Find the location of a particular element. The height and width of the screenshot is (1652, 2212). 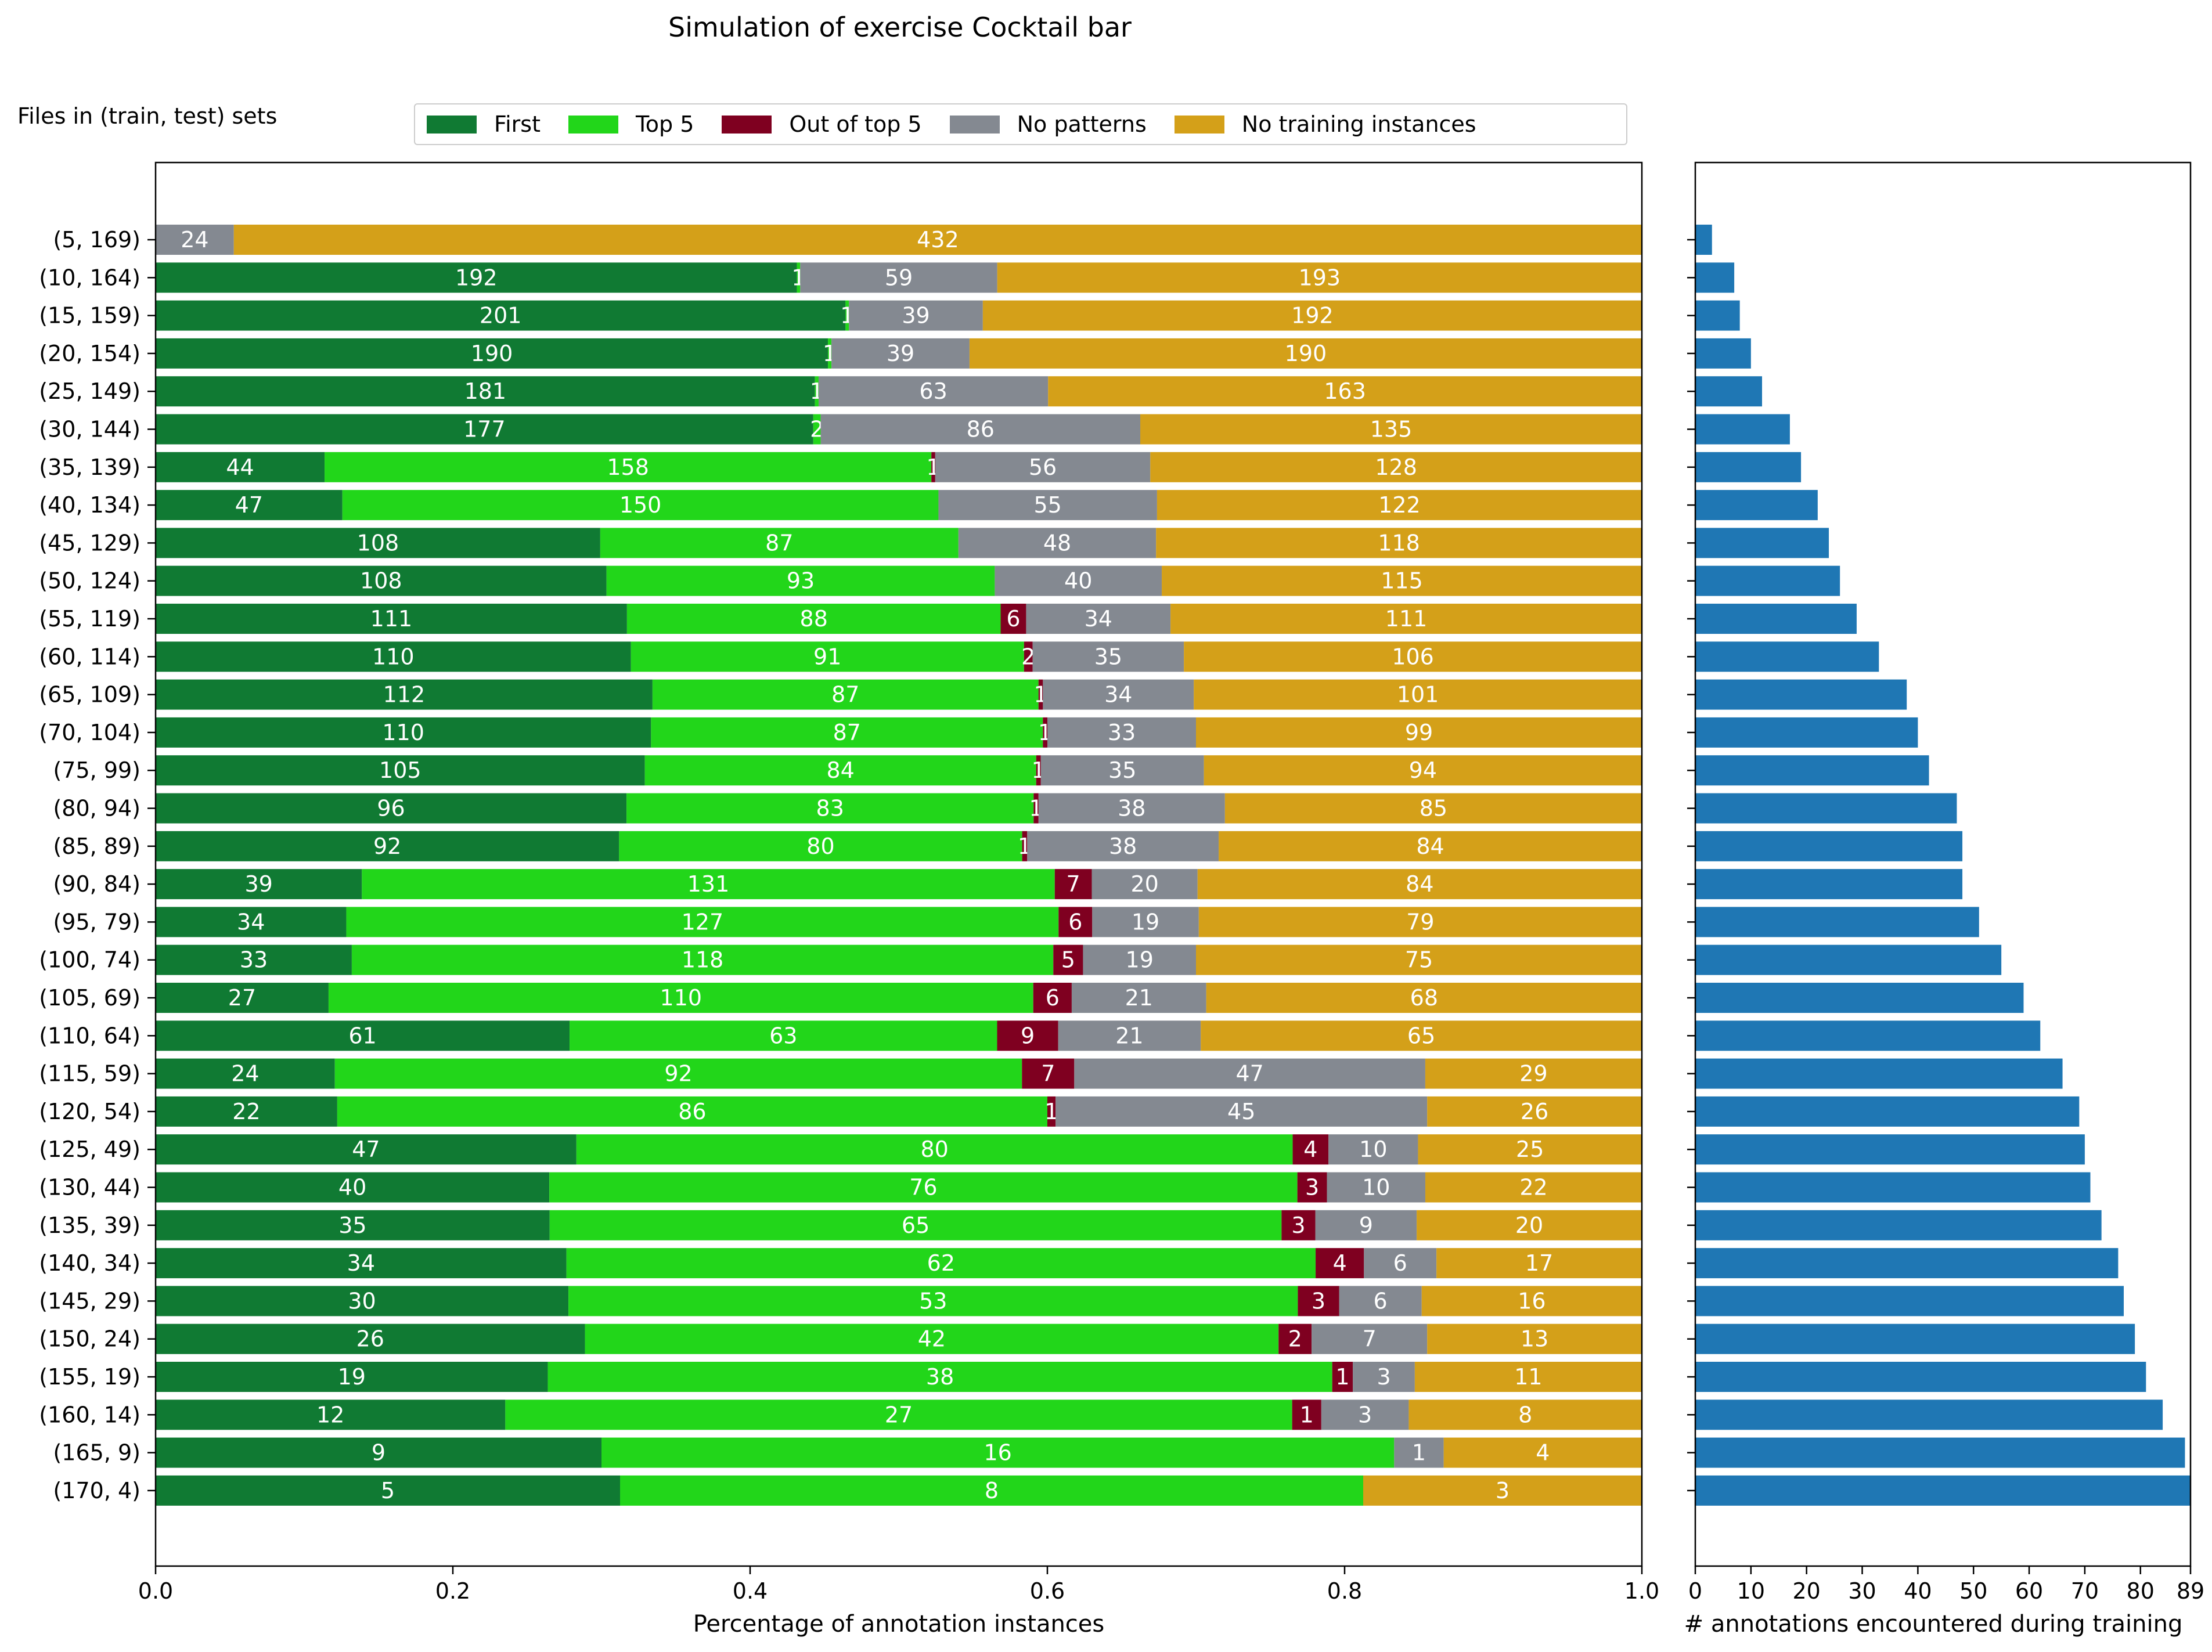

bar-value-label: 24 is located at coordinates (245, 1074).